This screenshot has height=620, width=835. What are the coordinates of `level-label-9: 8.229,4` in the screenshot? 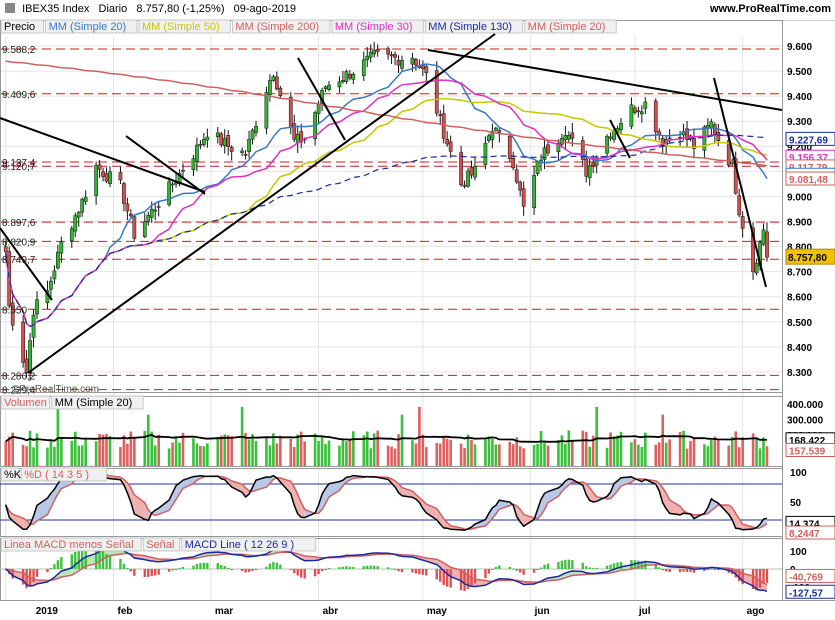 It's located at (19, 391).